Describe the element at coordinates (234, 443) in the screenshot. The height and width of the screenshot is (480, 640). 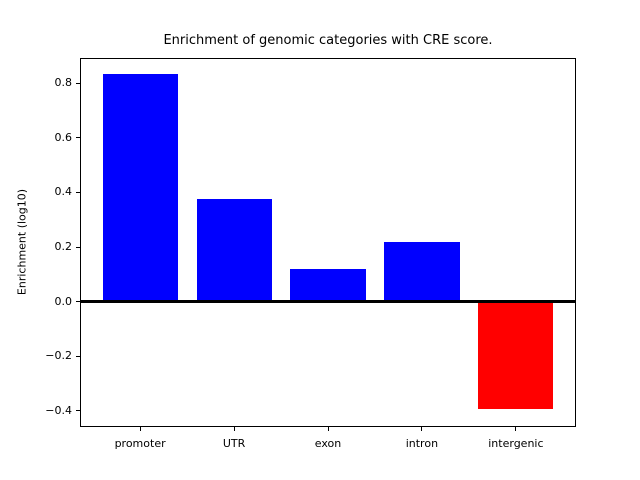
I see `x-tick-label-UTR: UTR` at that location.